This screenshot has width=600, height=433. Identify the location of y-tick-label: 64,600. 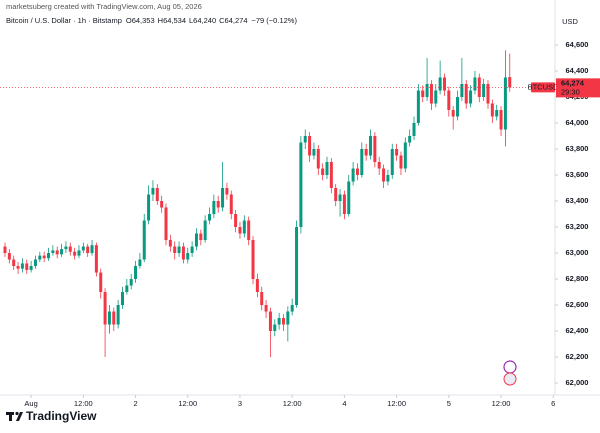
(577, 44).